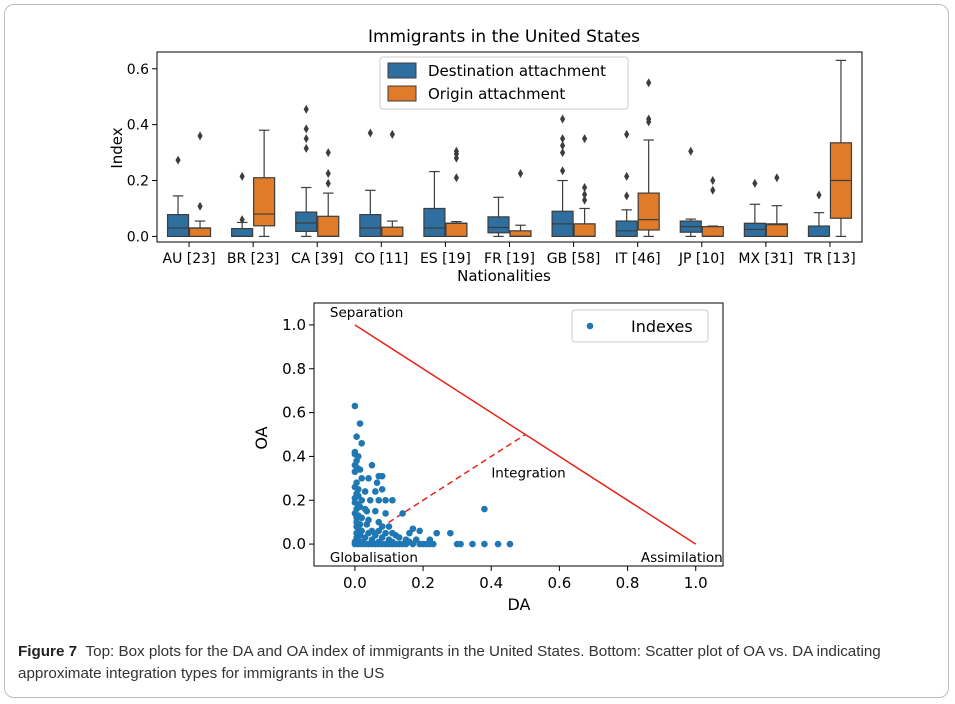 The image size is (955, 704). I want to click on annotation-assimilation: Assimilation, so click(682, 558).